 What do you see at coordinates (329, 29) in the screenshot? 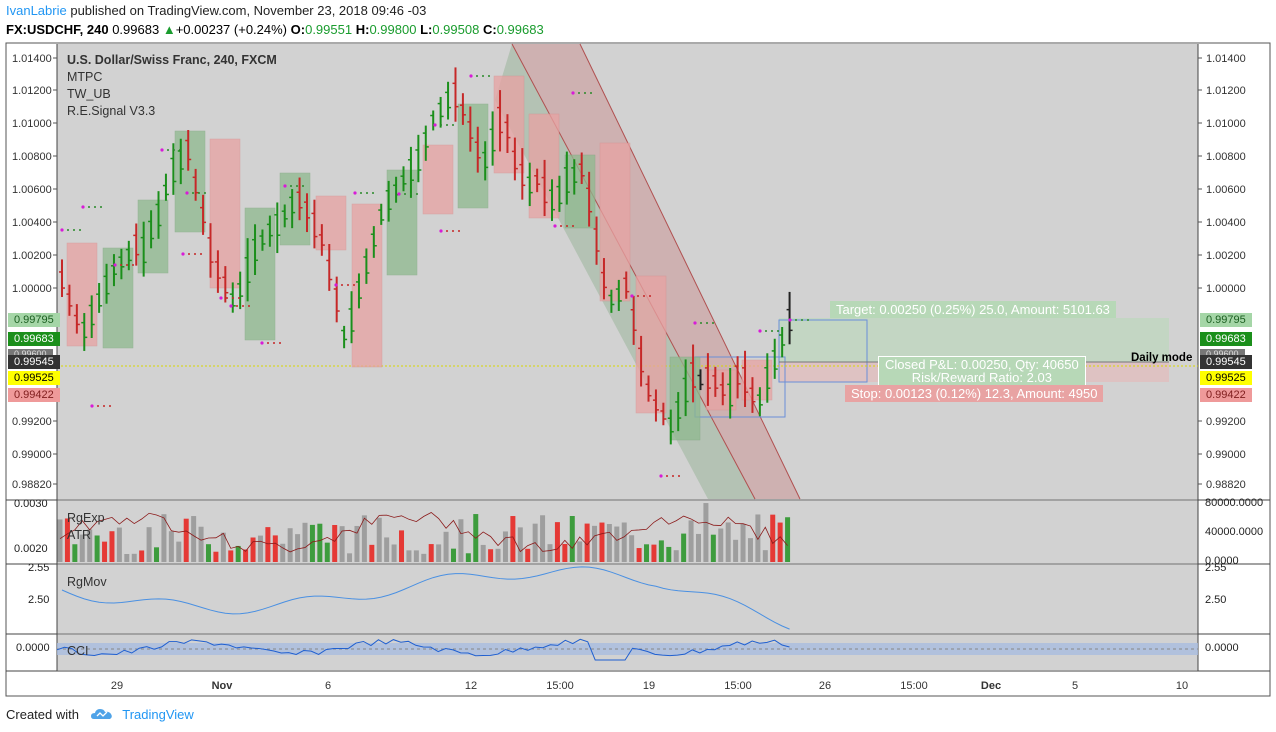
I see `open-value: 0.99551` at bounding box center [329, 29].